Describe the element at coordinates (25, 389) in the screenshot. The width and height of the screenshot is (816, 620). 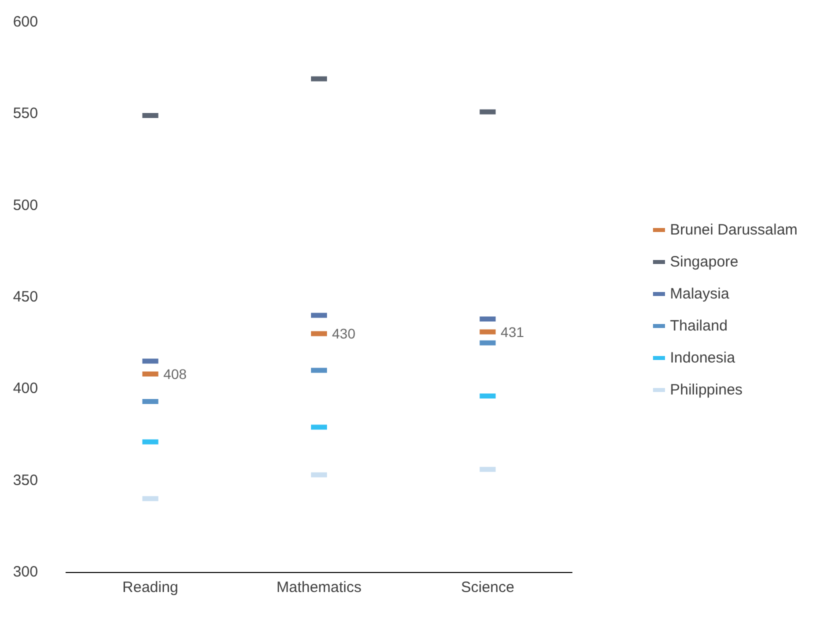
I see `y-tick-label: 400` at that location.